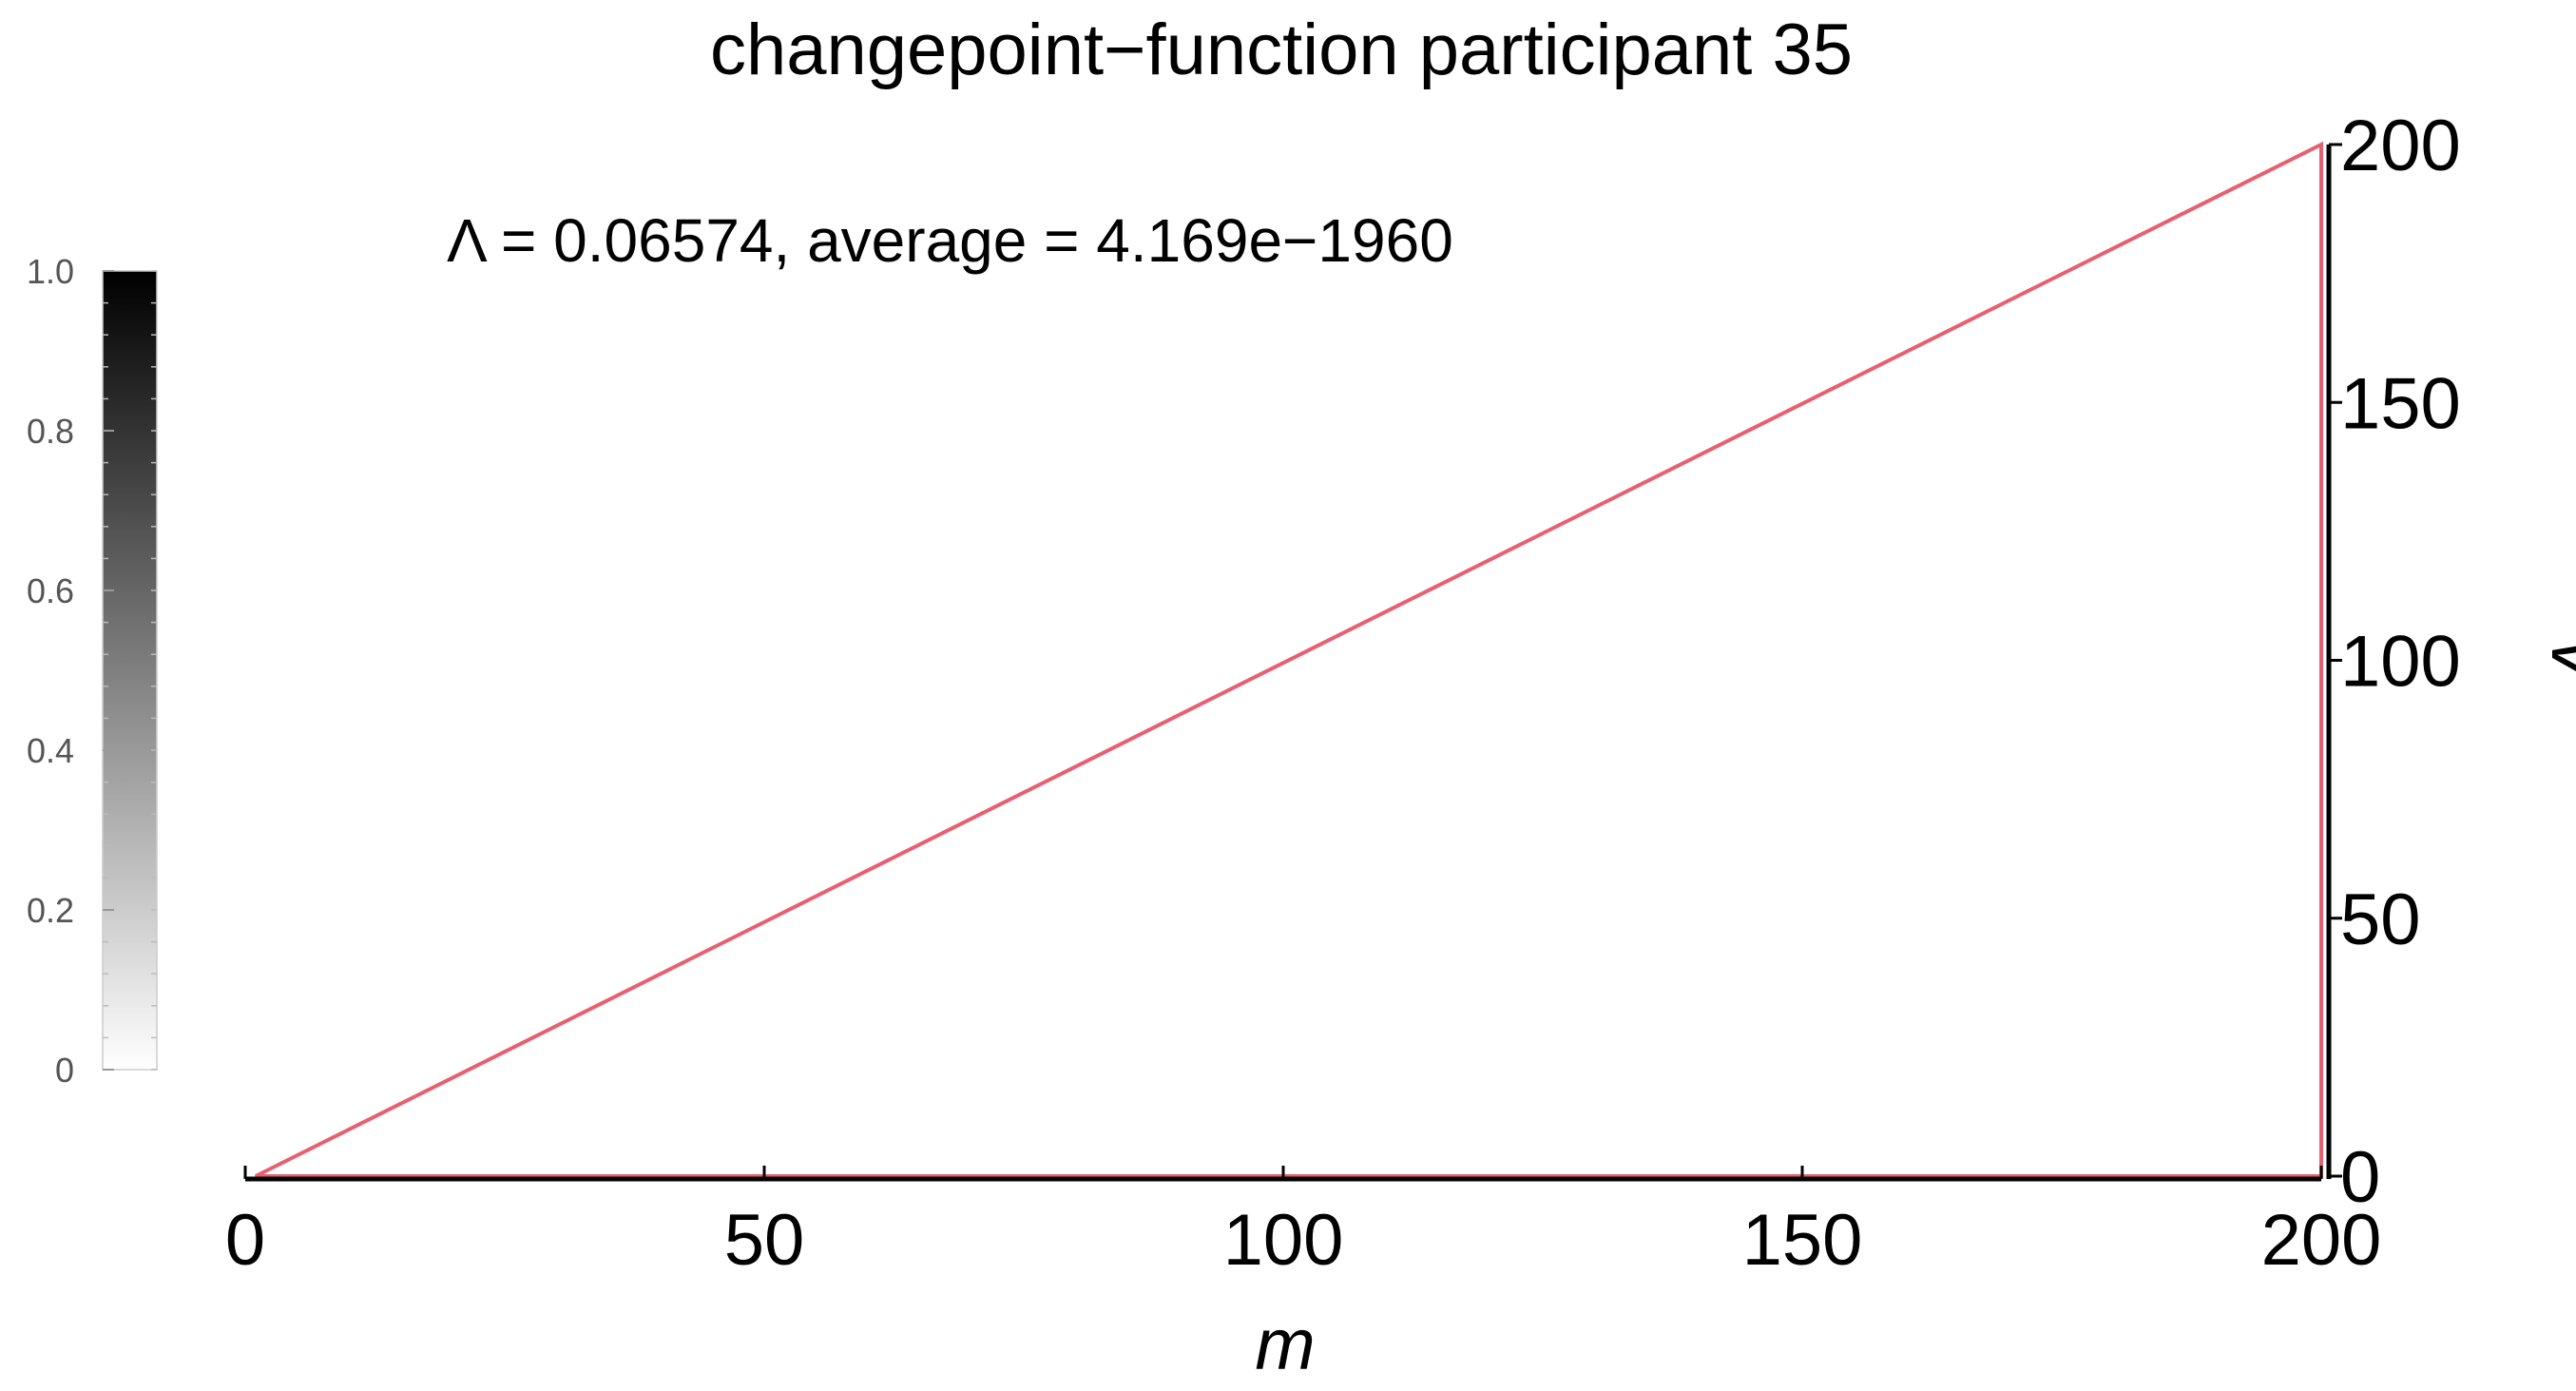 Image resolution: width=2576 pixels, height=1391 pixels. I want to click on colorbar-tick-label: 1.0, so click(50, 271).